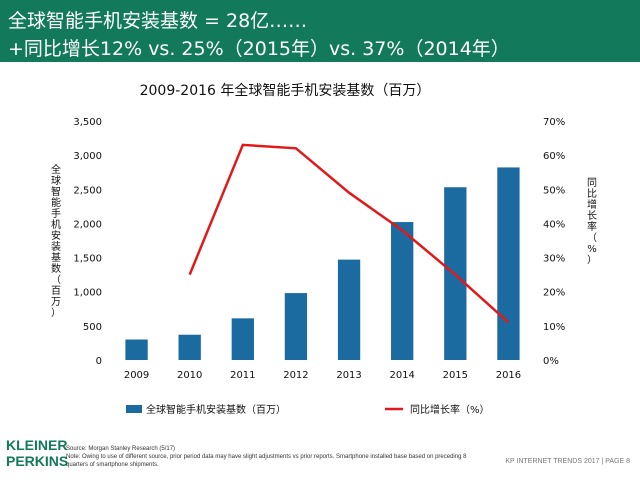  What do you see at coordinates (37, 461) in the screenshot?
I see `brand-logo-line-2: PERKINS` at bounding box center [37, 461].